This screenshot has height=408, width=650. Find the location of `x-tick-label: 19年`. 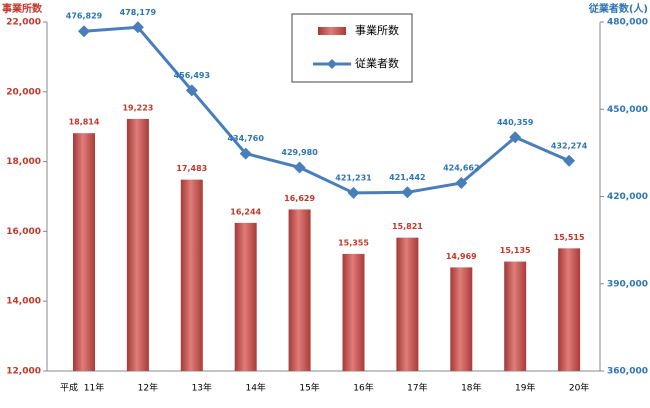

x-tick-label: 19年 is located at coordinates (525, 388).